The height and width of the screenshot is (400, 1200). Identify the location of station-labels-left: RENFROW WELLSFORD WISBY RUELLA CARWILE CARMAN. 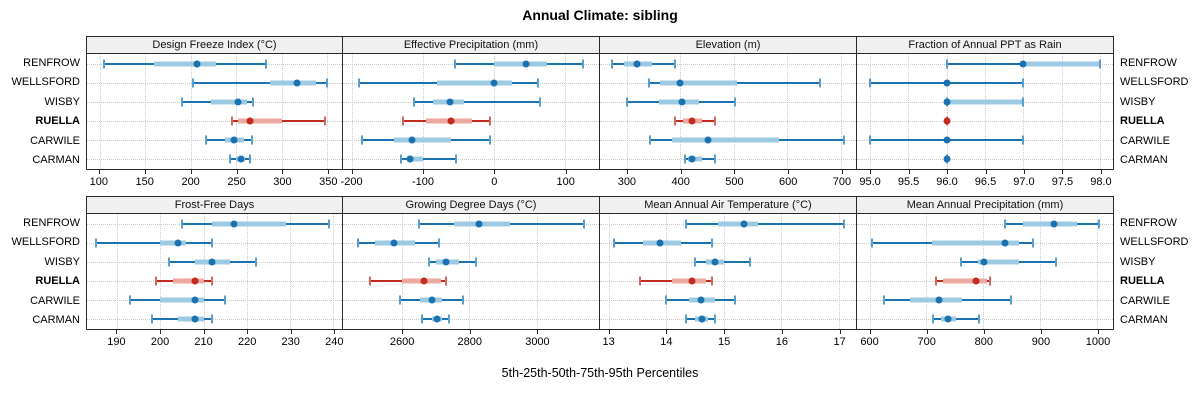
(43, 277).